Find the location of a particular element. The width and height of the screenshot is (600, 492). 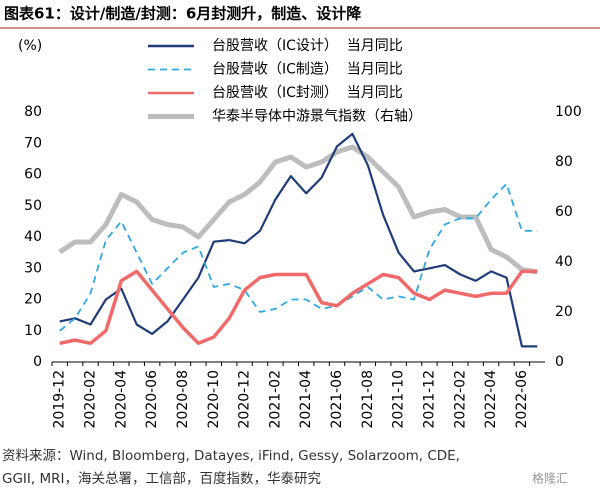

x-tick-label: 2021-02 is located at coordinates (275, 399).